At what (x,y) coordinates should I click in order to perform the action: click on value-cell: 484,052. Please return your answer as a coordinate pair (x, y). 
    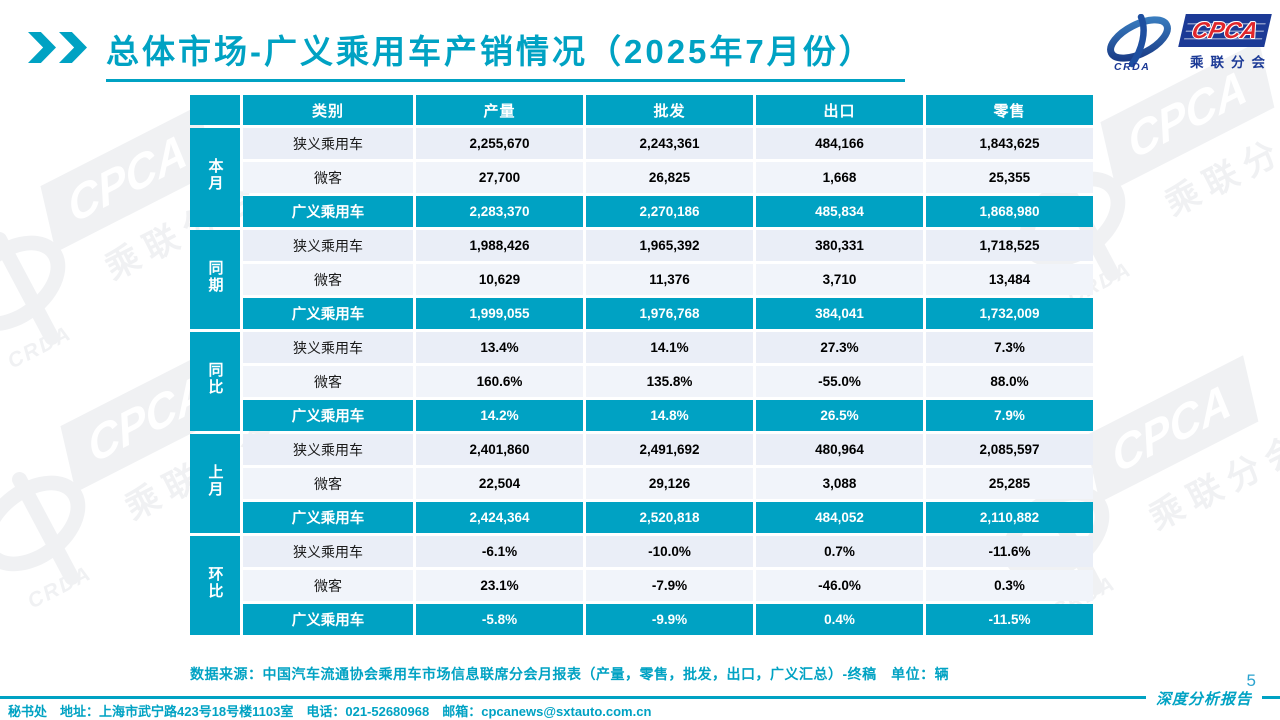
    Looking at the image, I should click on (839, 517).